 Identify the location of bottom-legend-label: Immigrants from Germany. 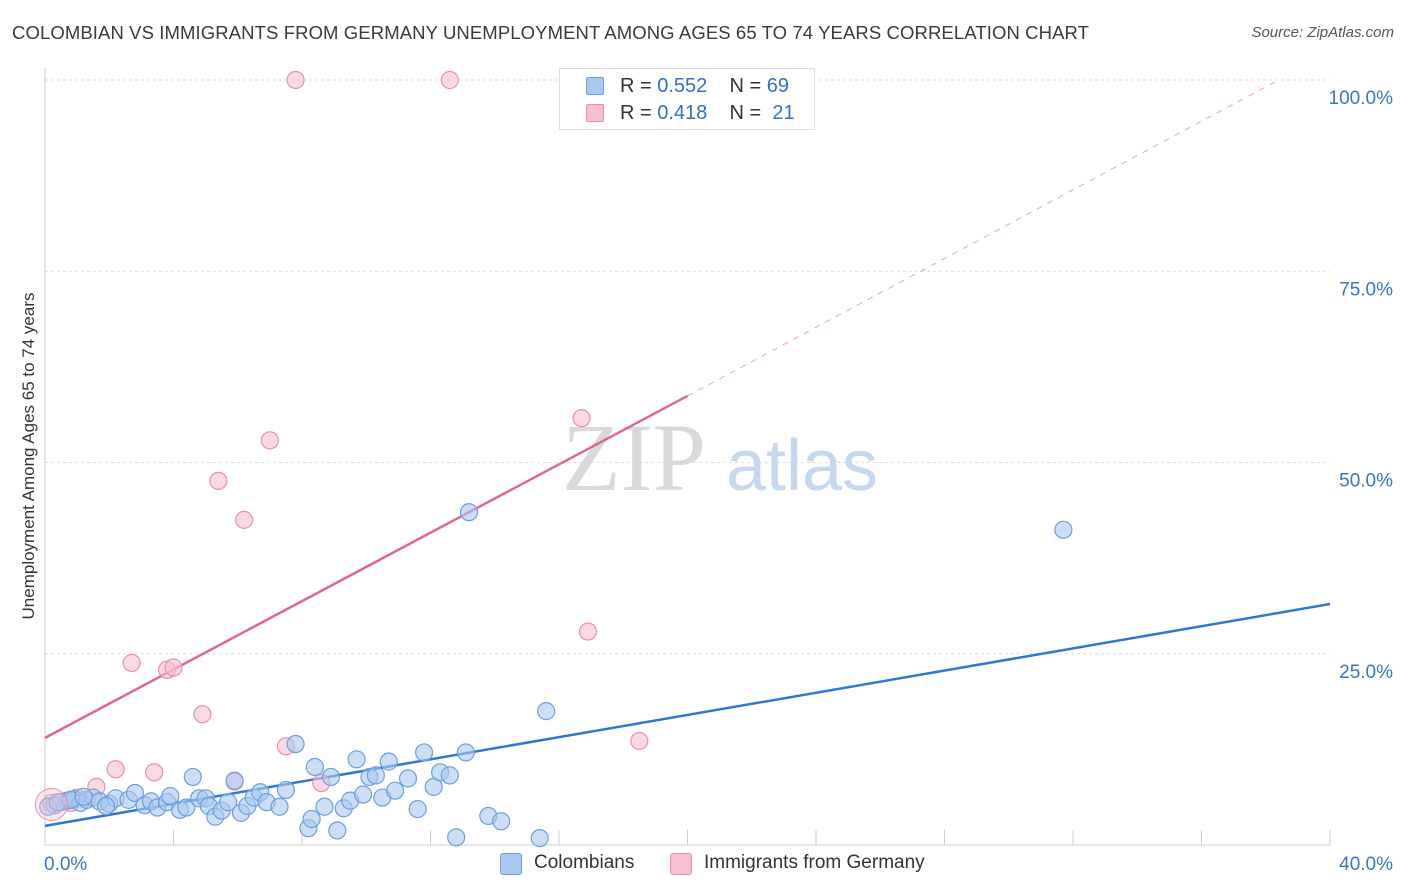
(814, 862).